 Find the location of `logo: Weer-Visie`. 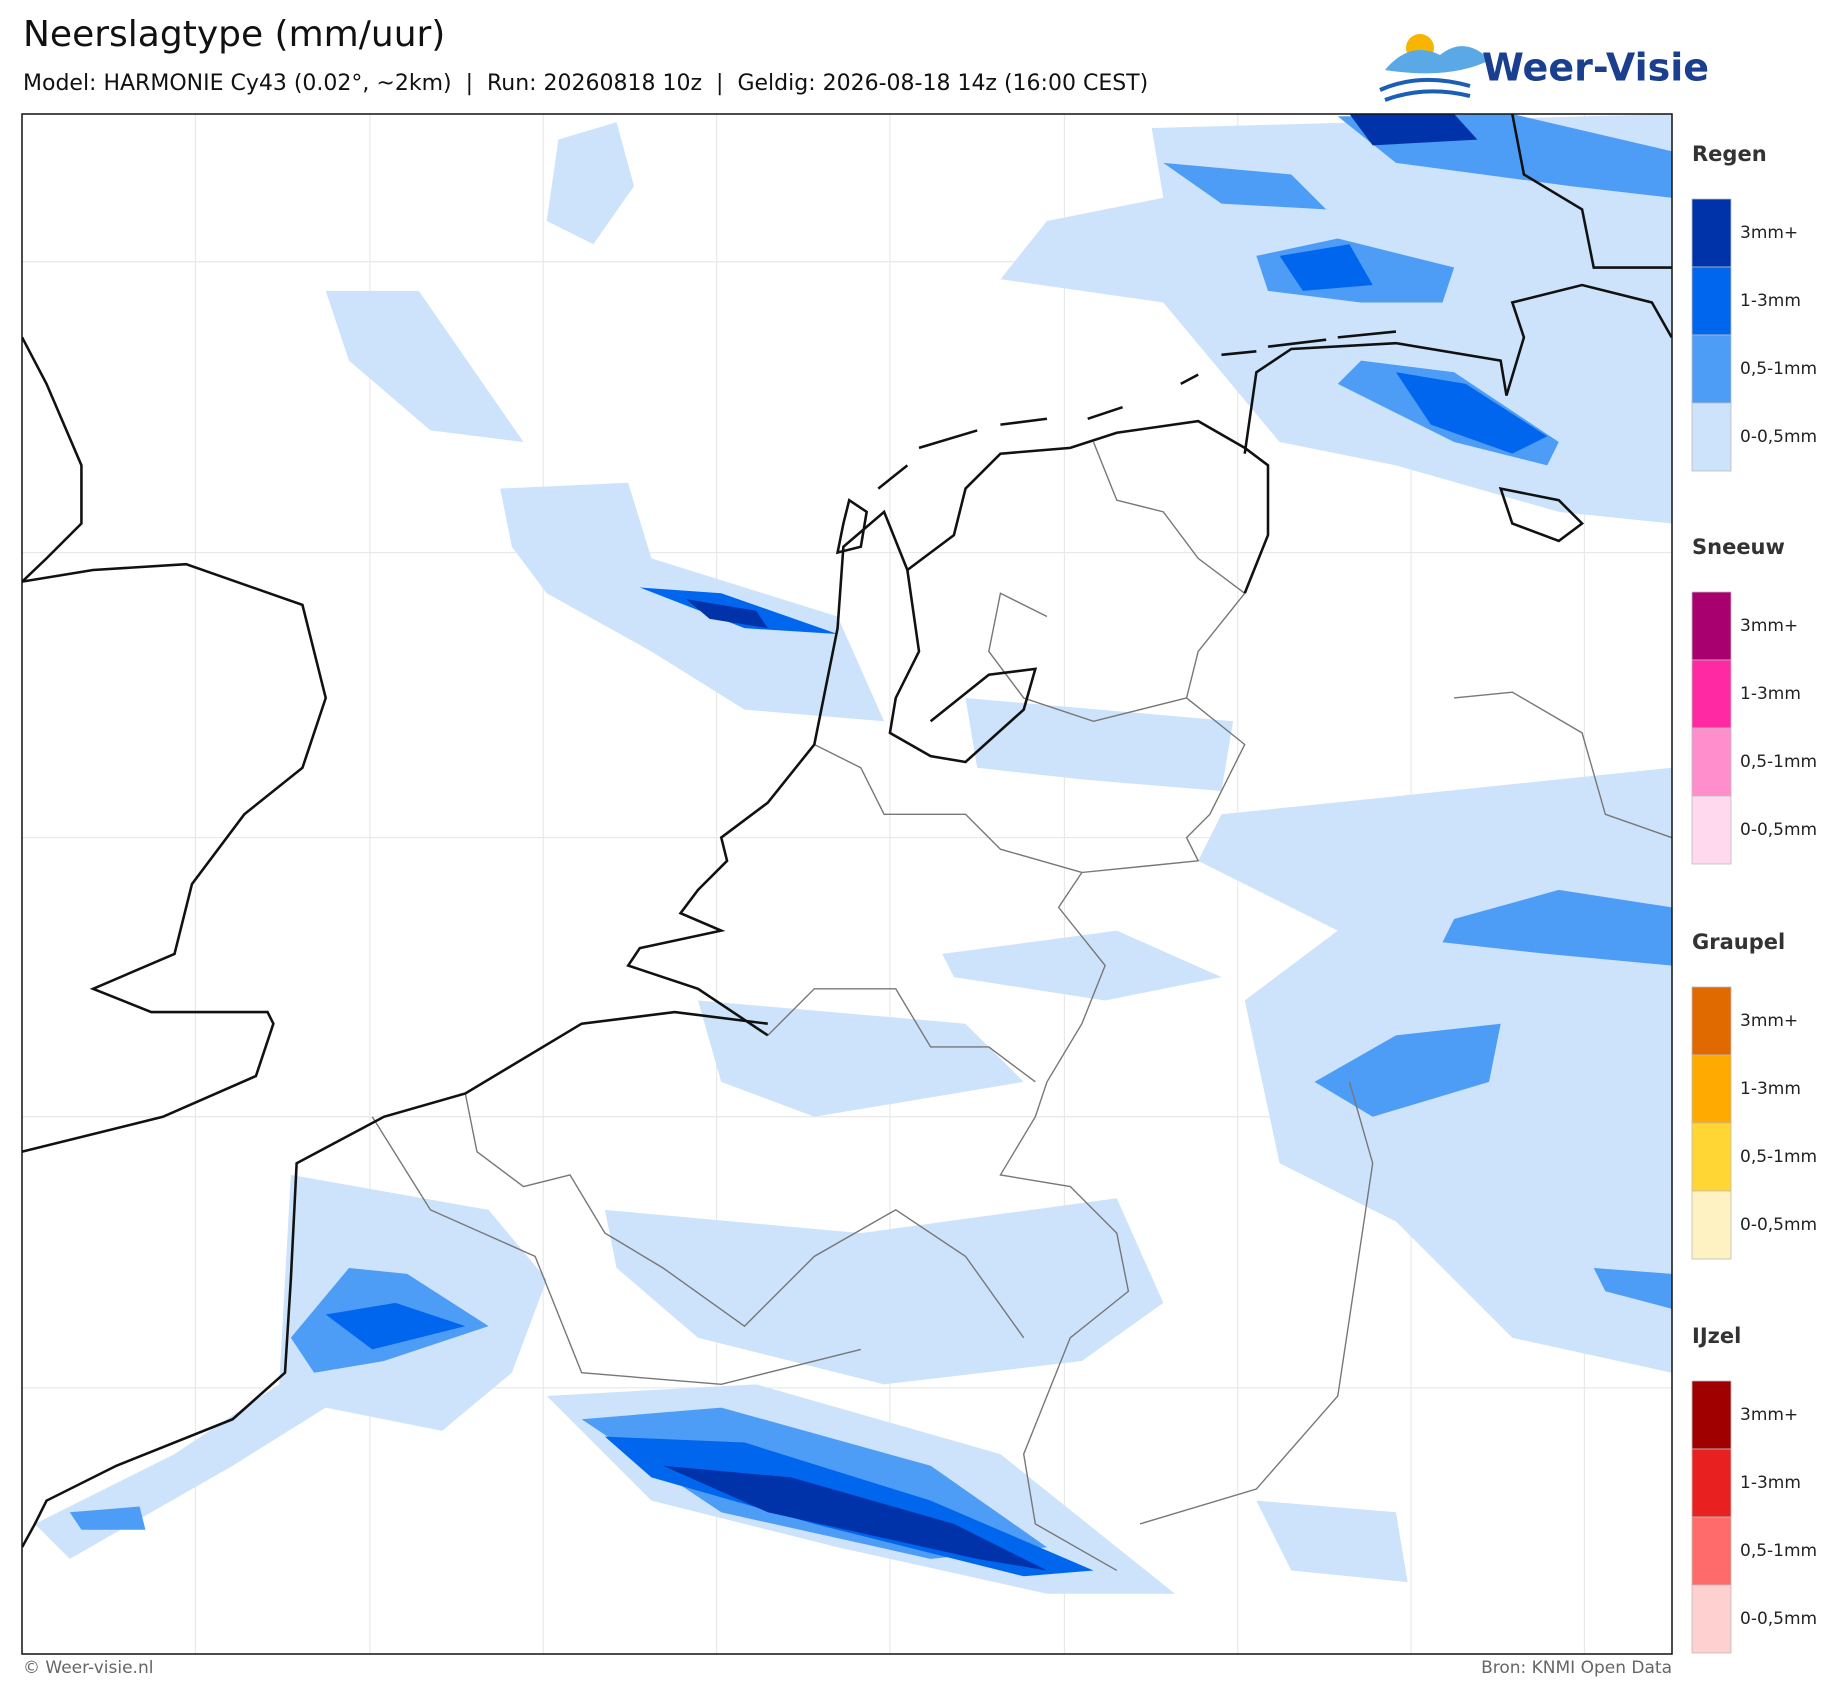

logo: Weer-Visie is located at coordinates (1544, 68).